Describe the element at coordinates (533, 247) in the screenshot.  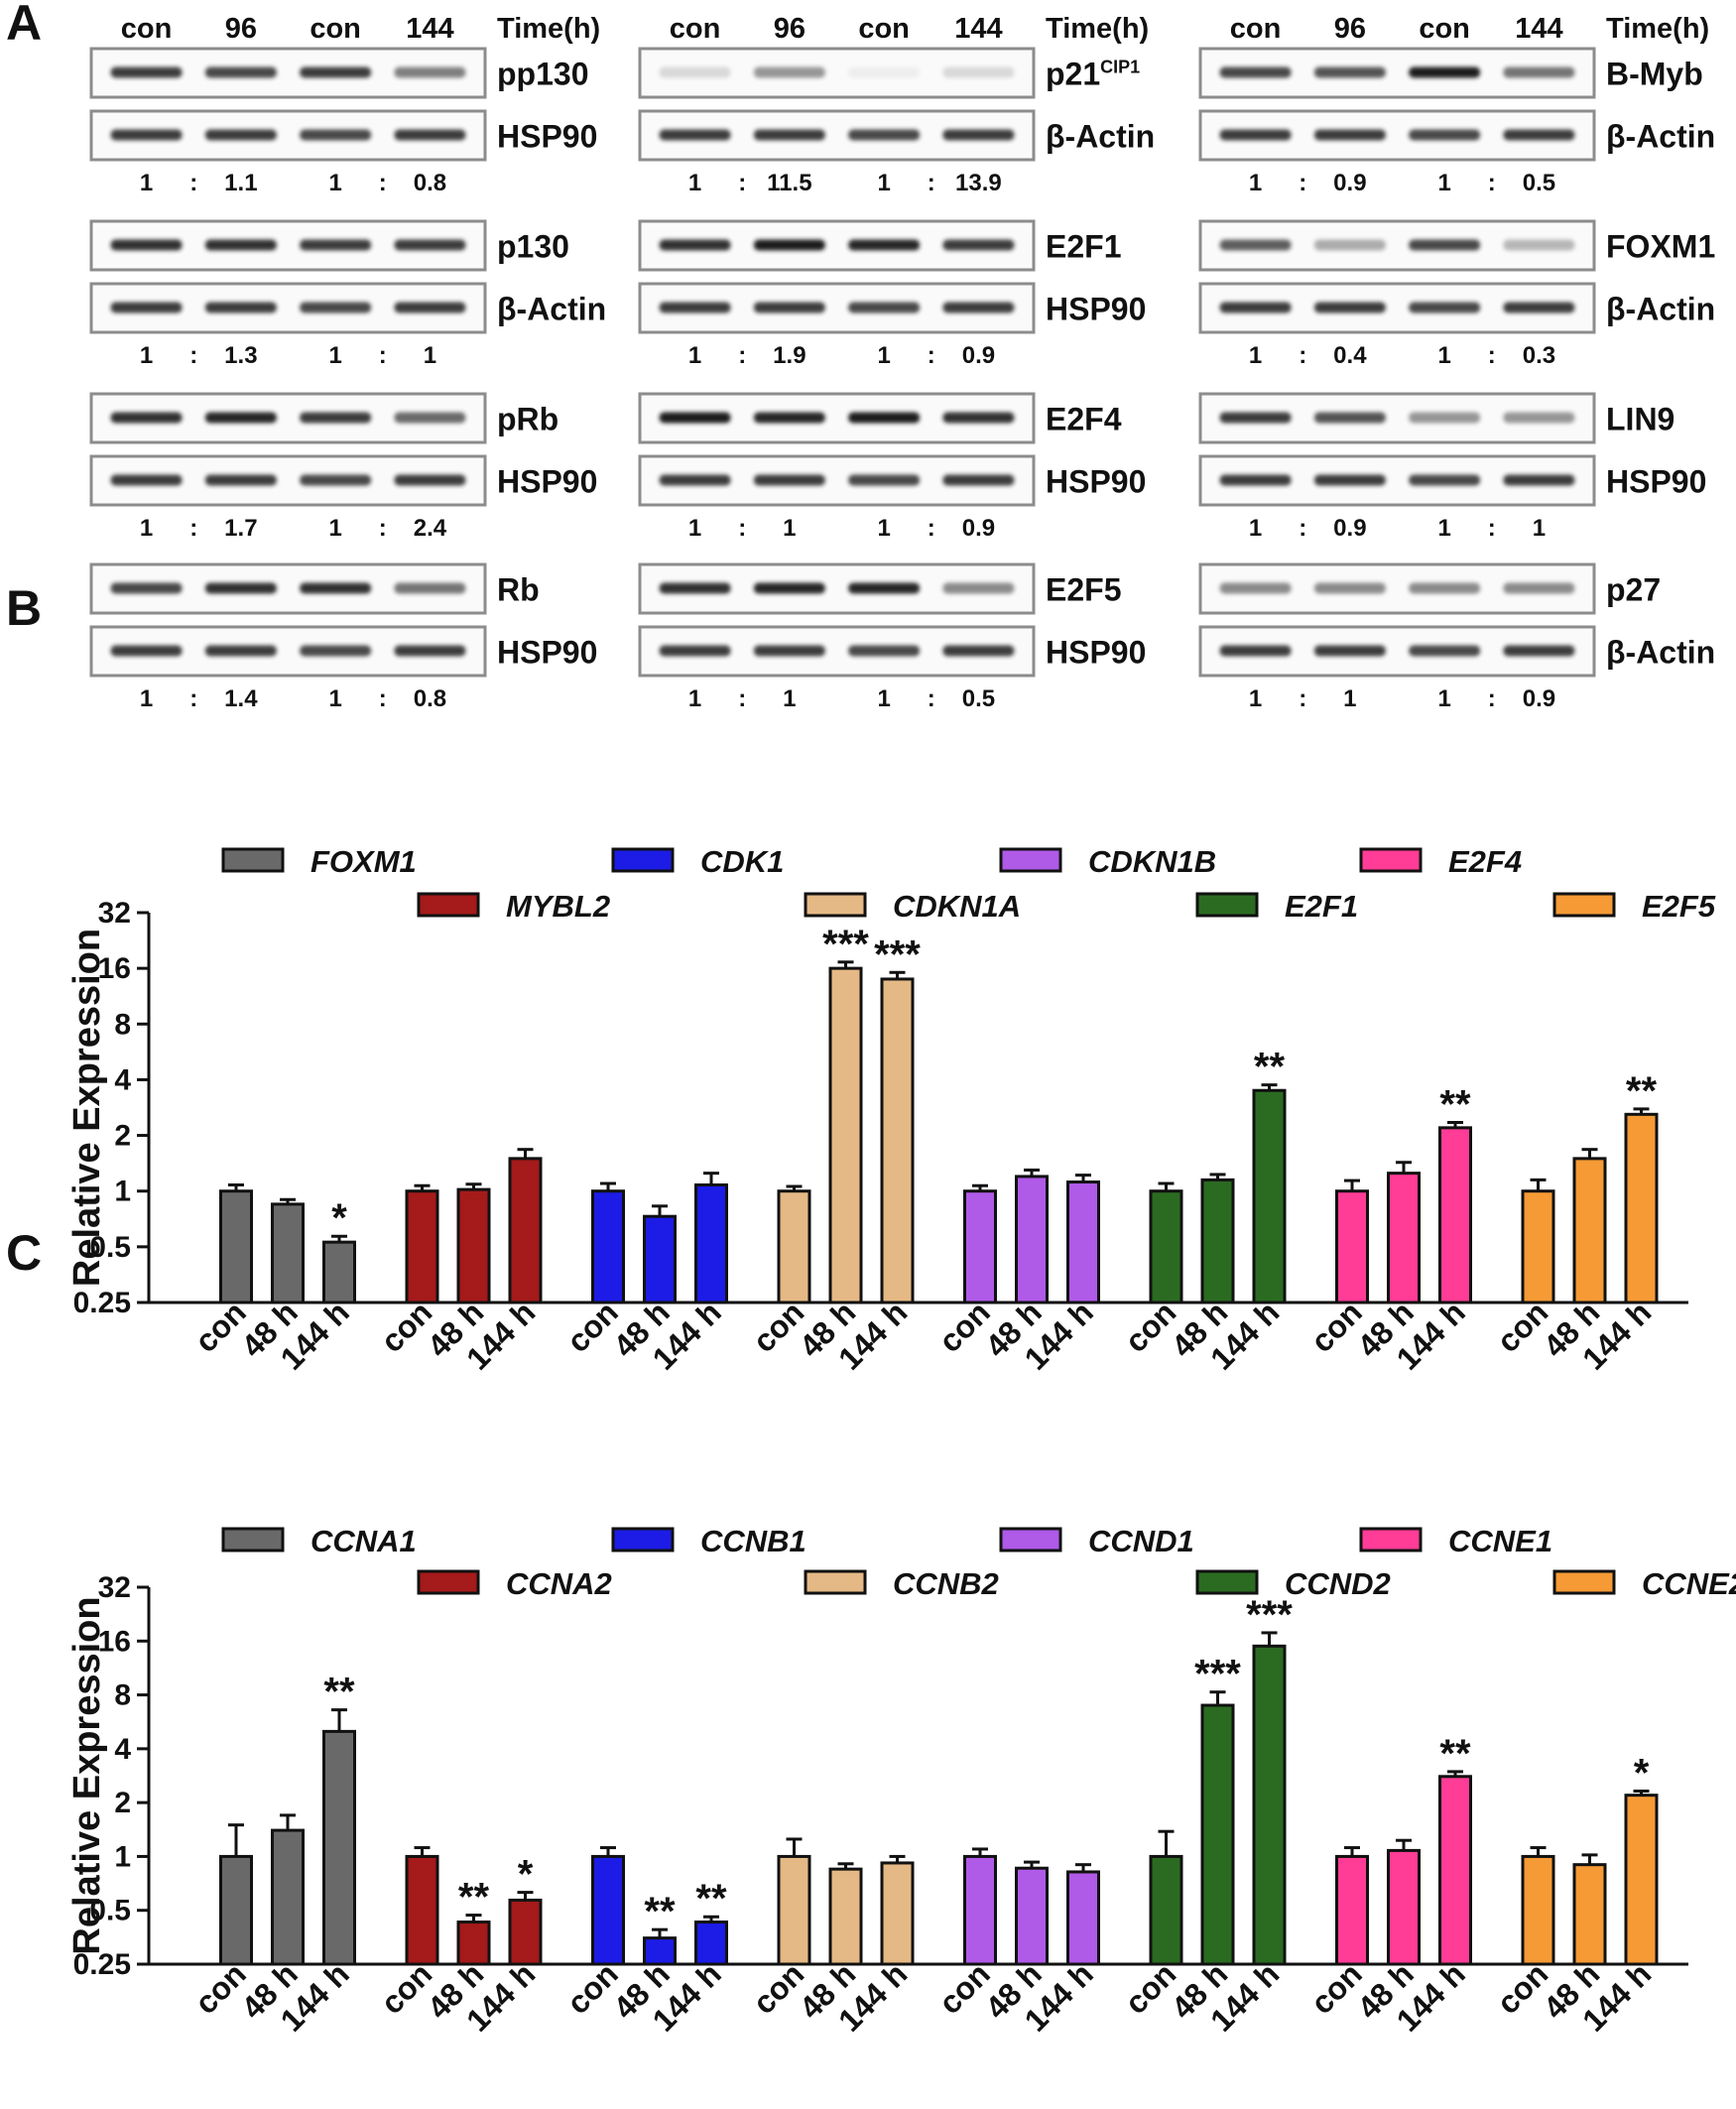
I see `target-protein-label: p130` at that location.